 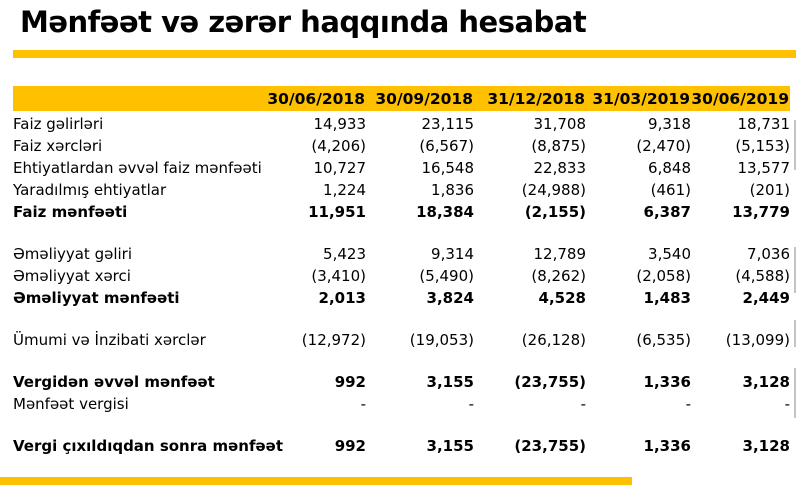 I want to click on cell-value: (4,588), so click(x=762, y=276).